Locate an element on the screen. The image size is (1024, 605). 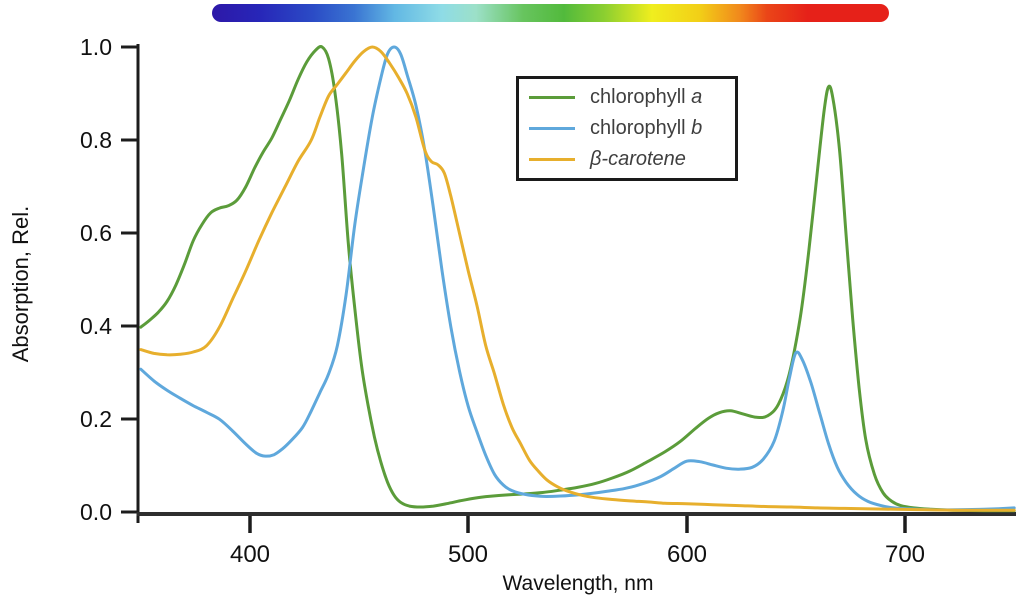
legend-item-beta-carotene: β-carotene is located at coordinates (627, 159).